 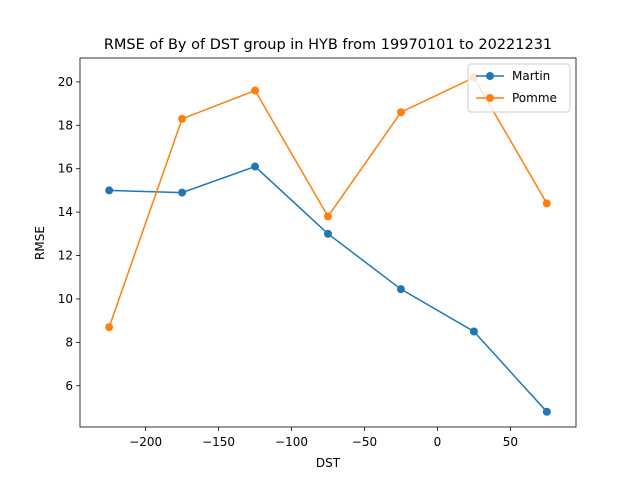 What do you see at coordinates (65, 212) in the screenshot?
I see `y-tick-label: 14` at bounding box center [65, 212].